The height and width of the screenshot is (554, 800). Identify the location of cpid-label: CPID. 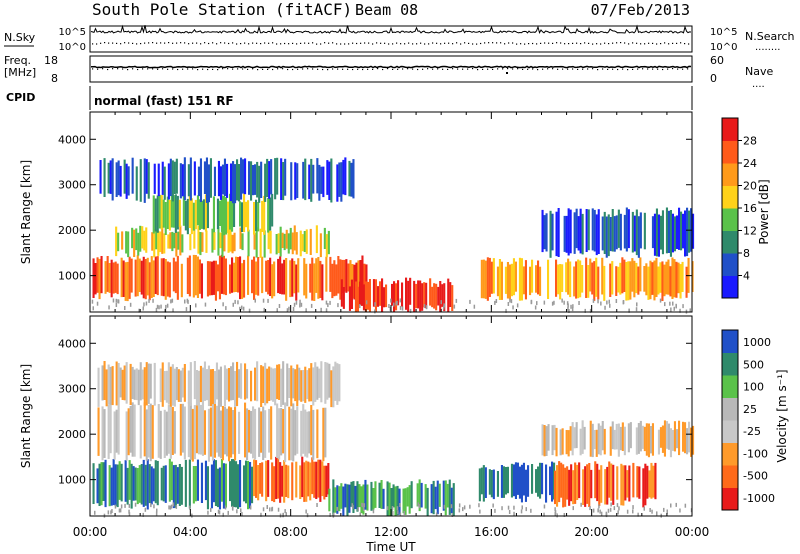
(20, 97).